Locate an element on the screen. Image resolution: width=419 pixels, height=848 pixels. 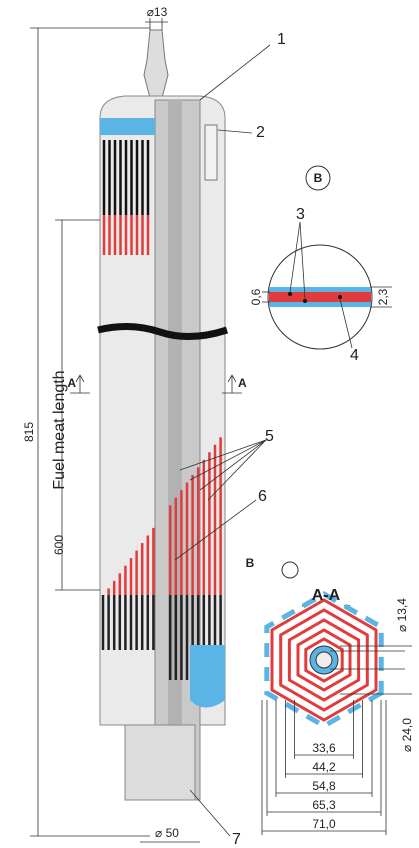
width-label: 65,3 is located at coordinates (324, 805).